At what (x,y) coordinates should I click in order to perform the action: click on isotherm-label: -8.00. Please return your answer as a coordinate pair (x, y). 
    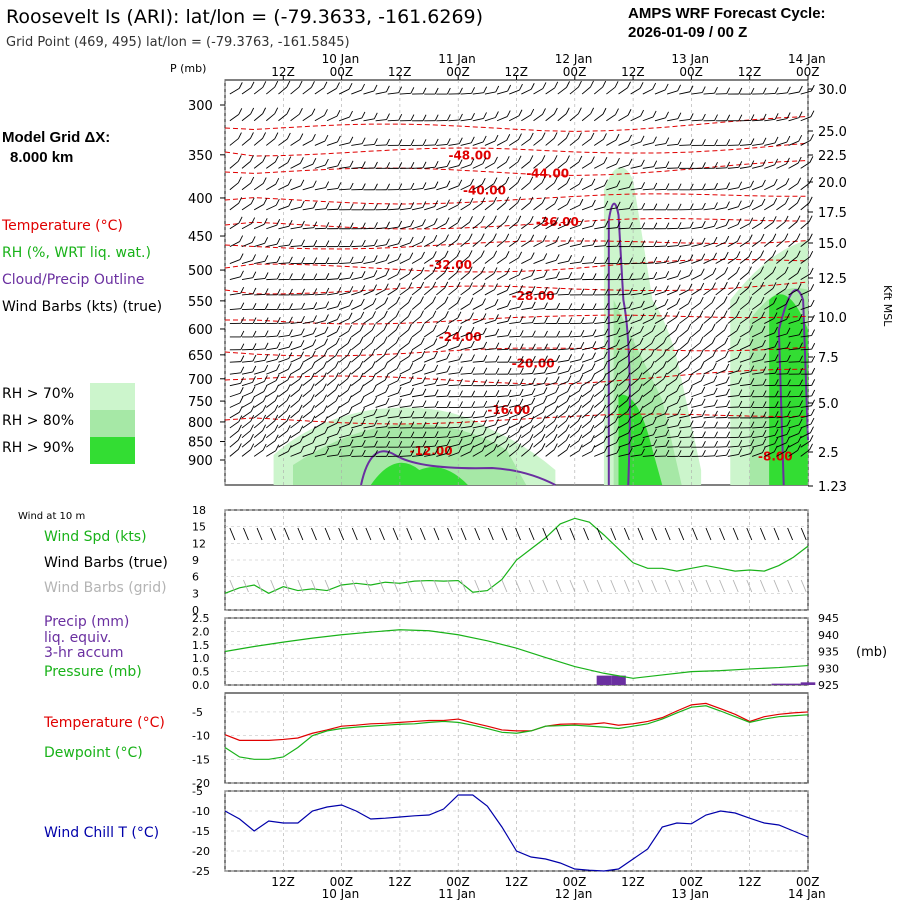
    Looking at the image, I should click on (775, 456).